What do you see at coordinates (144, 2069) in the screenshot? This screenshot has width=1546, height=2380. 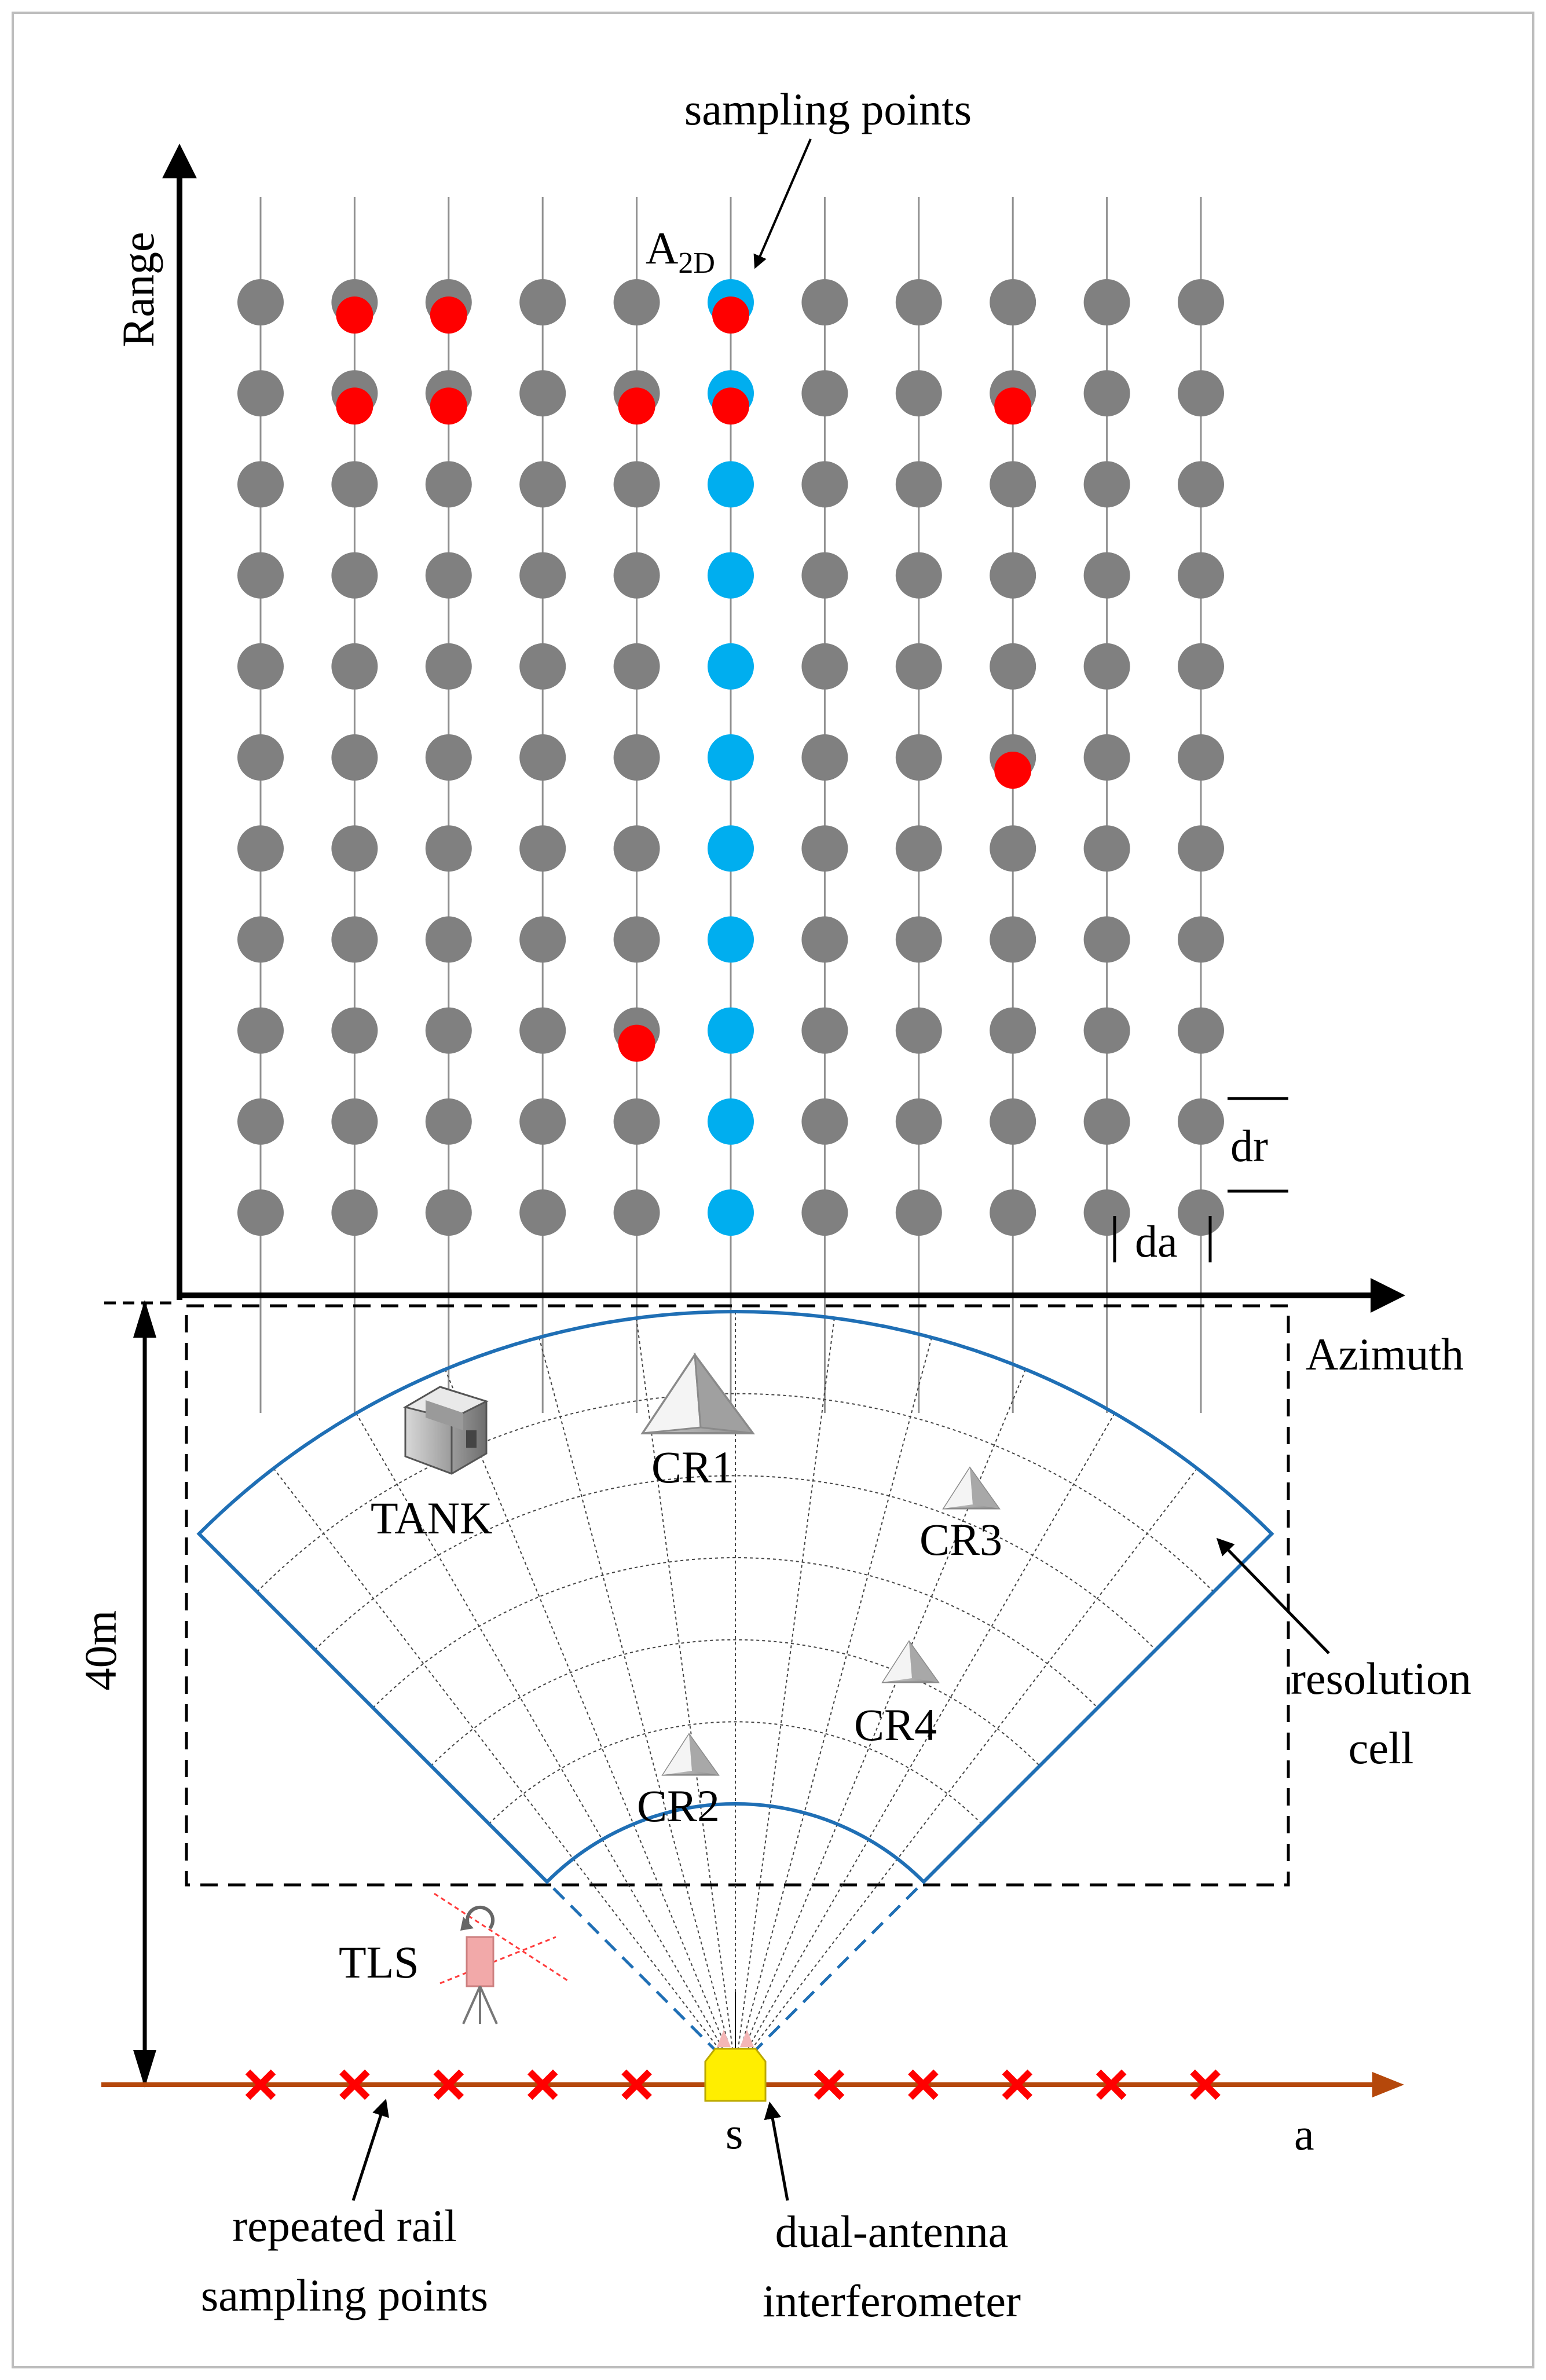 I see `distance-arrow-bottom` at bounding box center [144, 2069].